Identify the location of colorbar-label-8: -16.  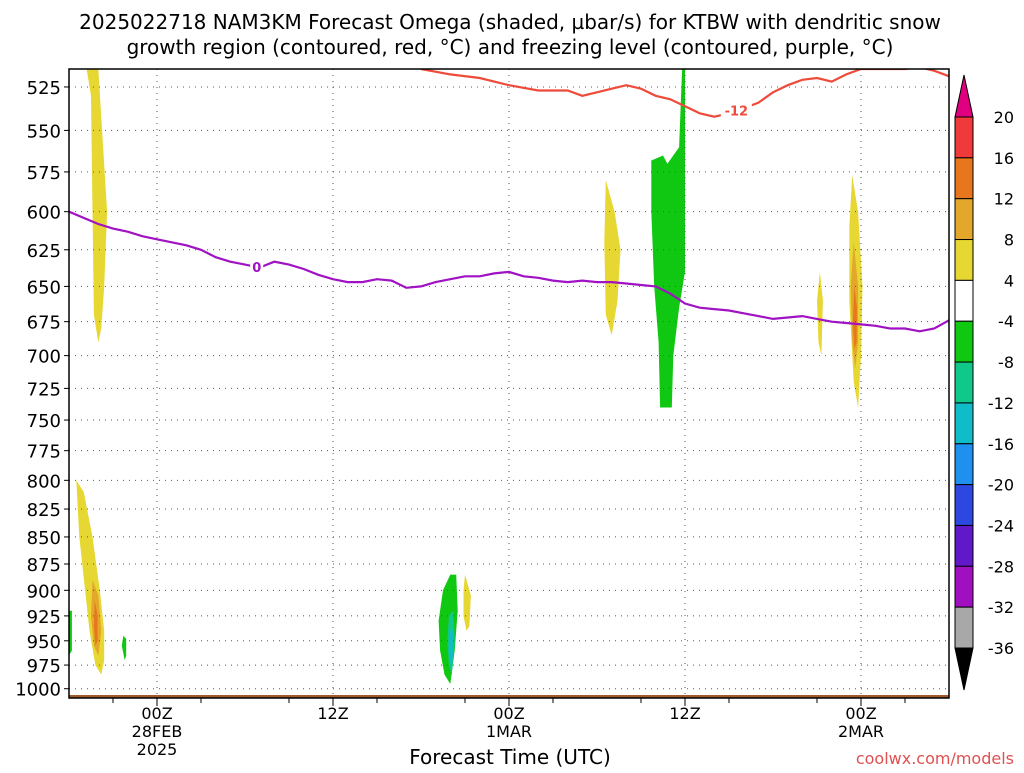
(1001, 444).